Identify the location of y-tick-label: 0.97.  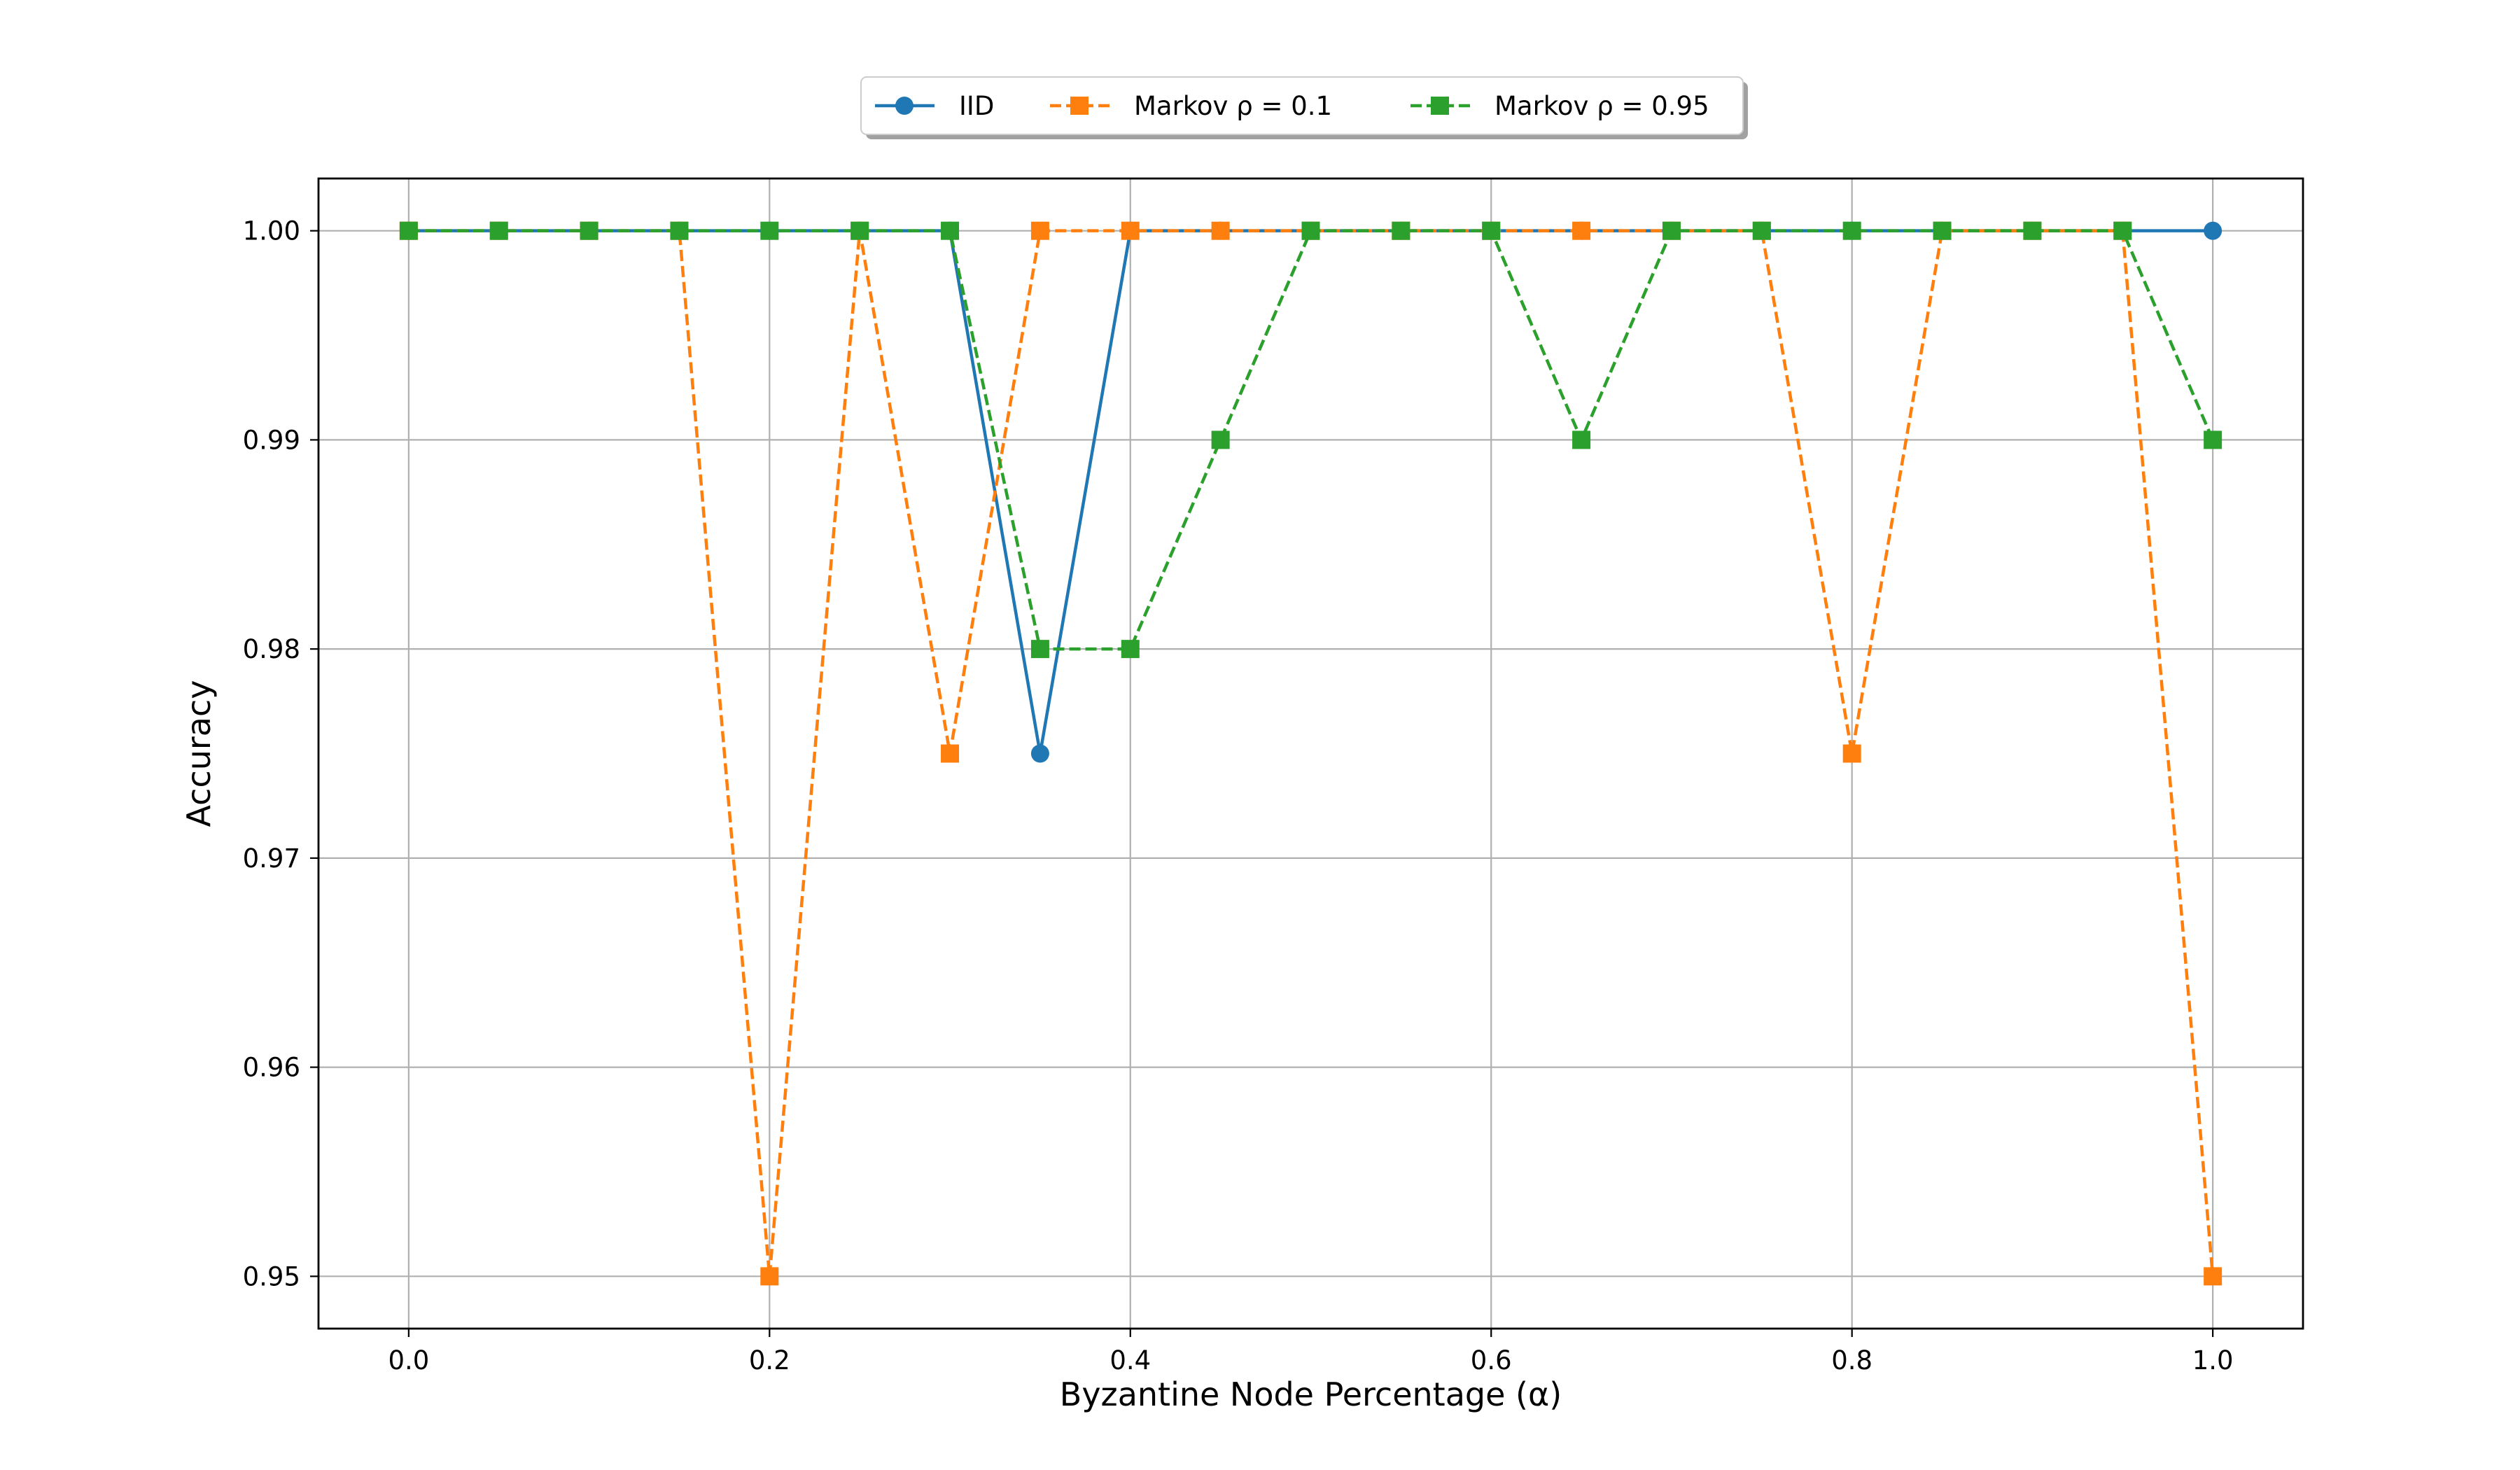
(271, 859).